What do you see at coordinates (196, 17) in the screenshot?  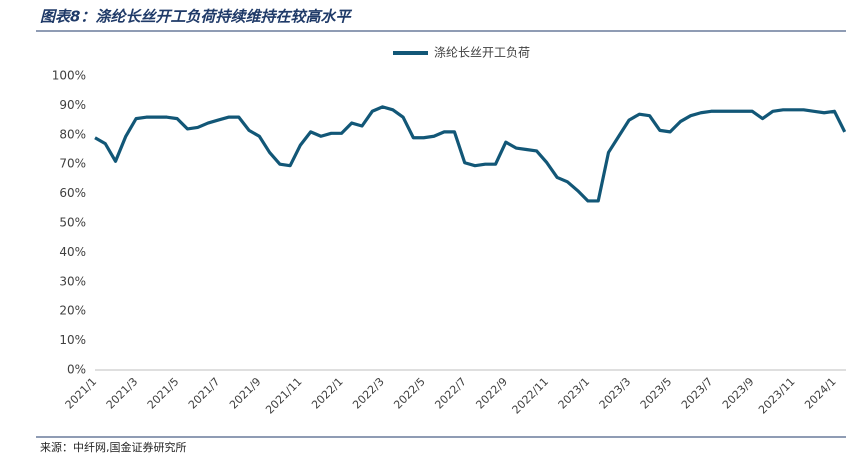 I see `chart-title: 图表8：涤纶长丝开工负荷持续维持在较高水平` at bounding box center [196, 17].